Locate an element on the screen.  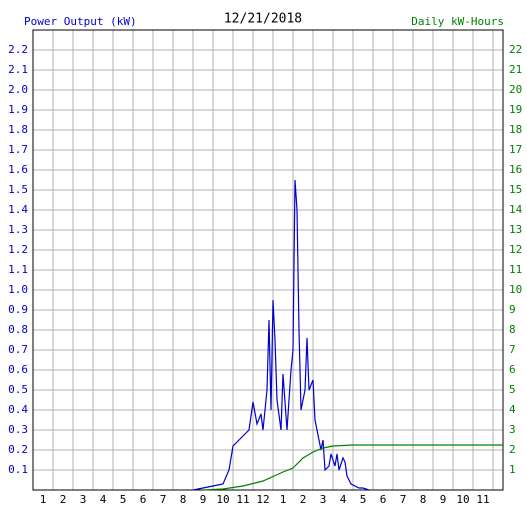
y2-tick-label: 4 is located at coordinates (512, 409).